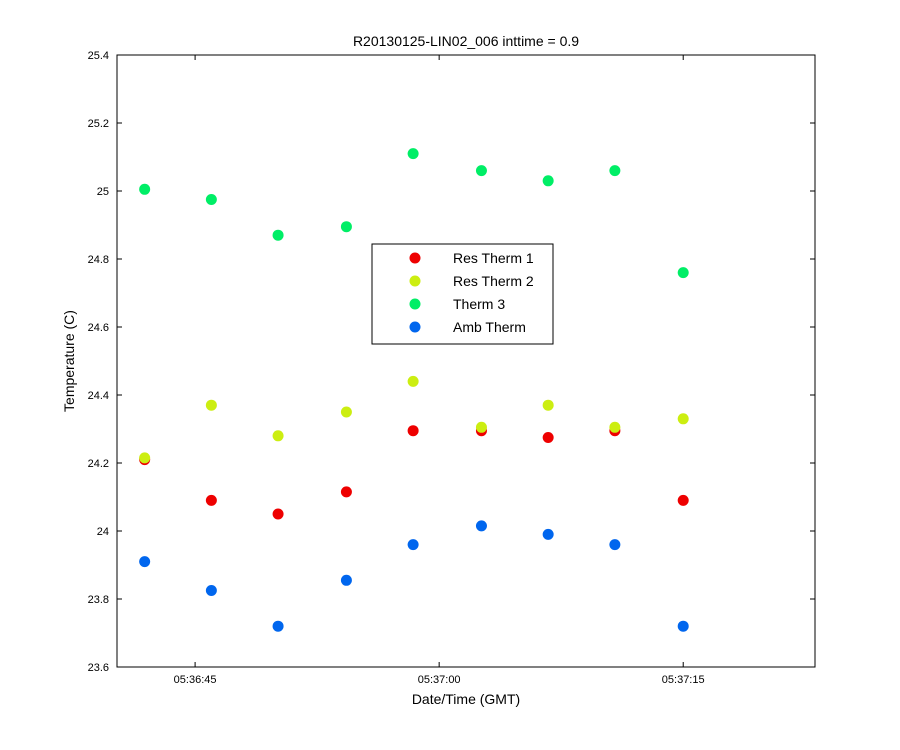 Image resolution: width=900 pixels, height=750 pixels. Describe the element at coordinates (98, 56) in the screenshot. I see `y-tick-label: 25.4` at that location.